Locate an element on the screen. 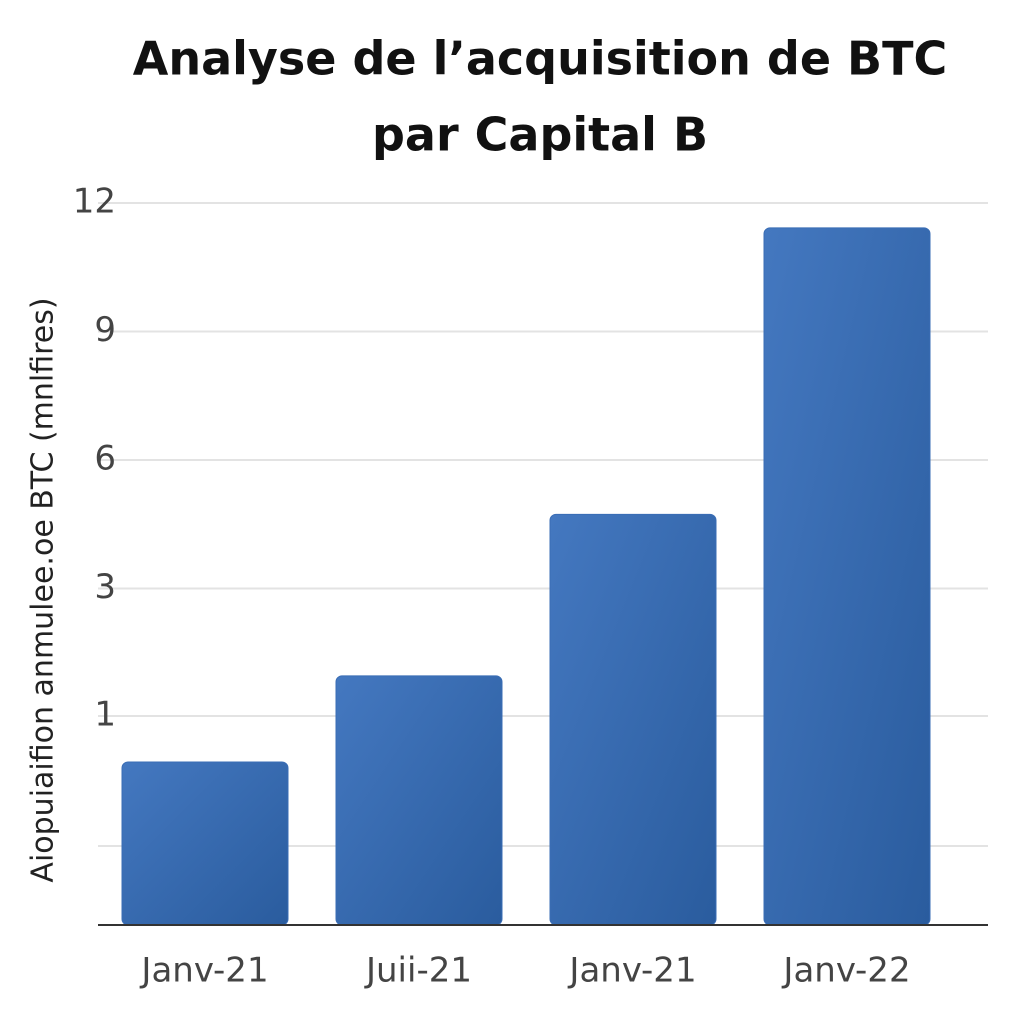 This screenshot has width=1024, height=1024. y-tick-label: 1 is located at coordinates (105, 715).